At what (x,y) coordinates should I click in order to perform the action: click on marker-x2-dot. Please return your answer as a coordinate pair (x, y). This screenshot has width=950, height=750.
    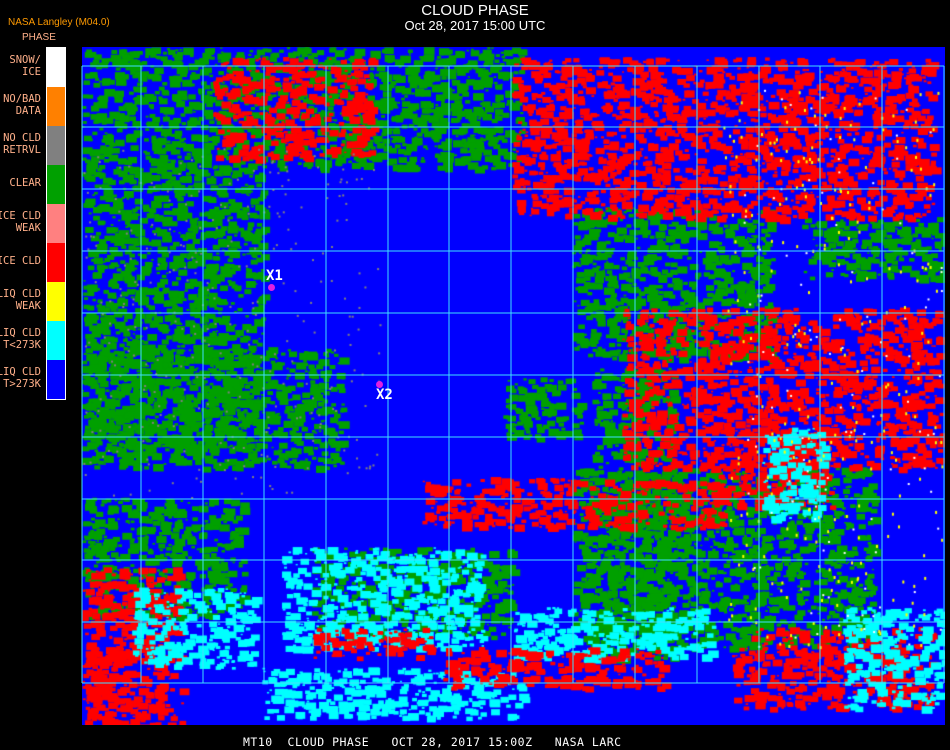
    Looking at the image, I should click on (379, 384).